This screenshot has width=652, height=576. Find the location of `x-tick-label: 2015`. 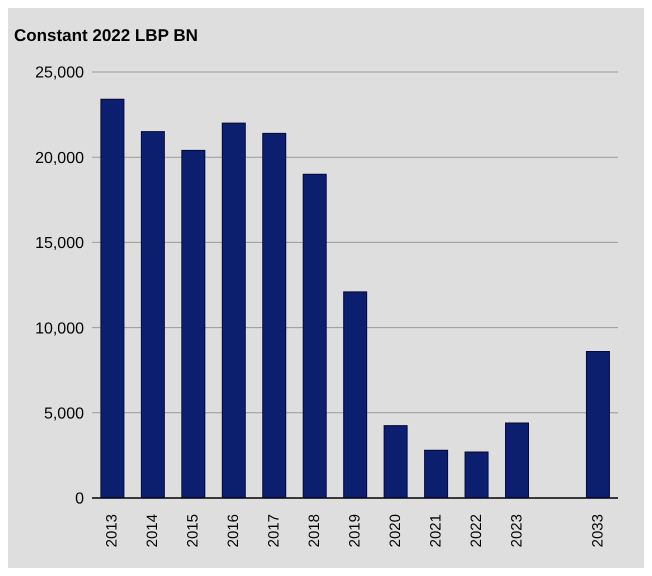

x-tick-label: 2015 is located at coordinates (193, 531).